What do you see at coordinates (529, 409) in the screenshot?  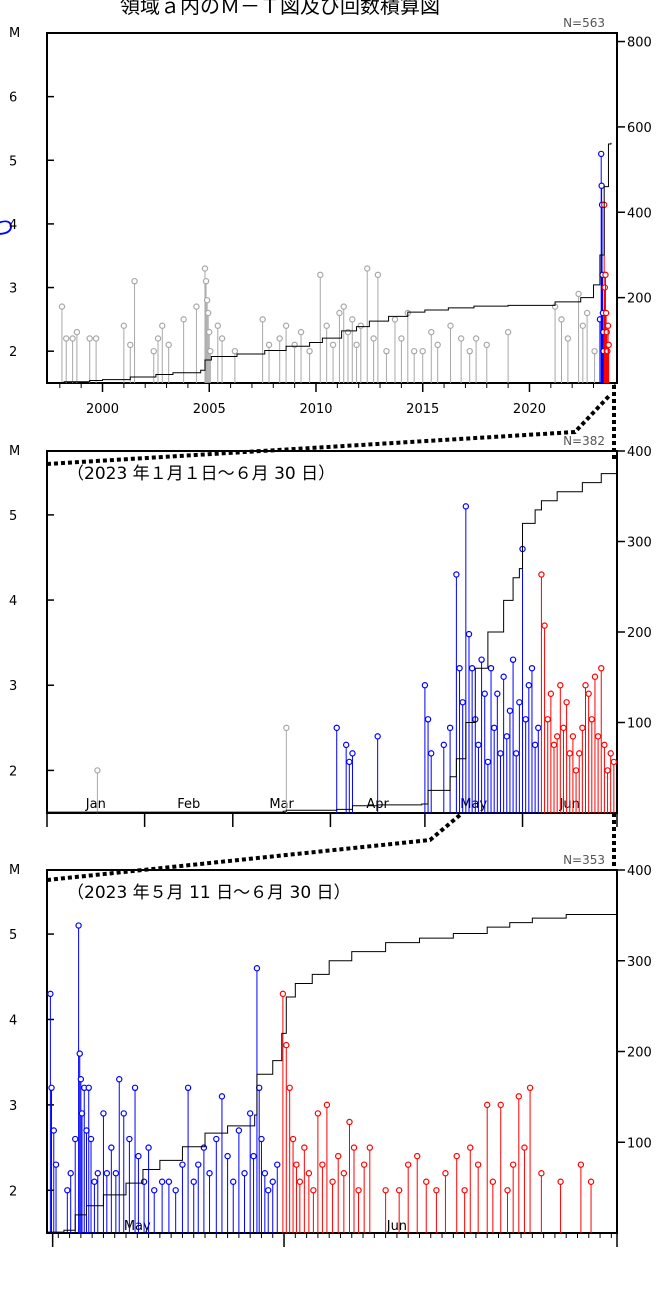 I see `x-tick-label: 2020` at bounding box center [529, 409].